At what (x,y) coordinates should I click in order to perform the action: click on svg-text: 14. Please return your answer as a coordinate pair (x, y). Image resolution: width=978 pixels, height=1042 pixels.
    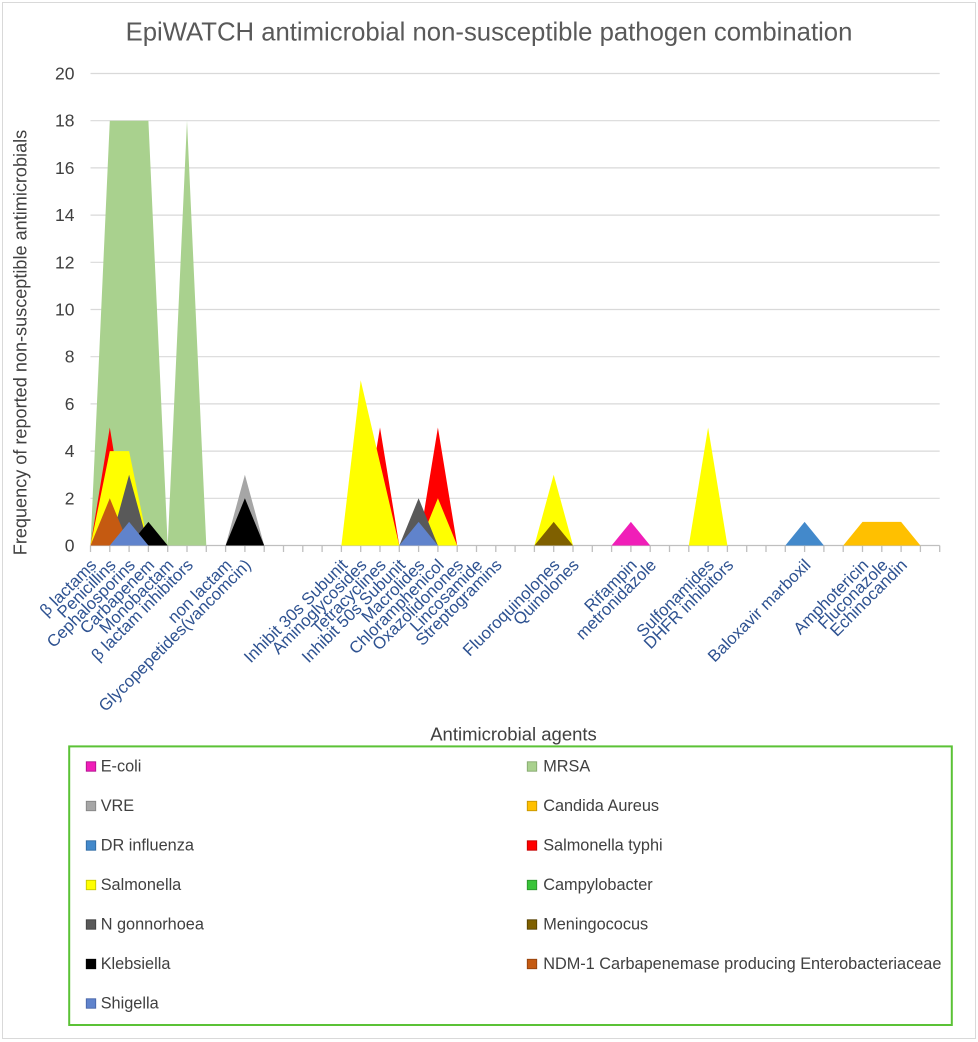
    Looking at the image, I should click on (65, 215).